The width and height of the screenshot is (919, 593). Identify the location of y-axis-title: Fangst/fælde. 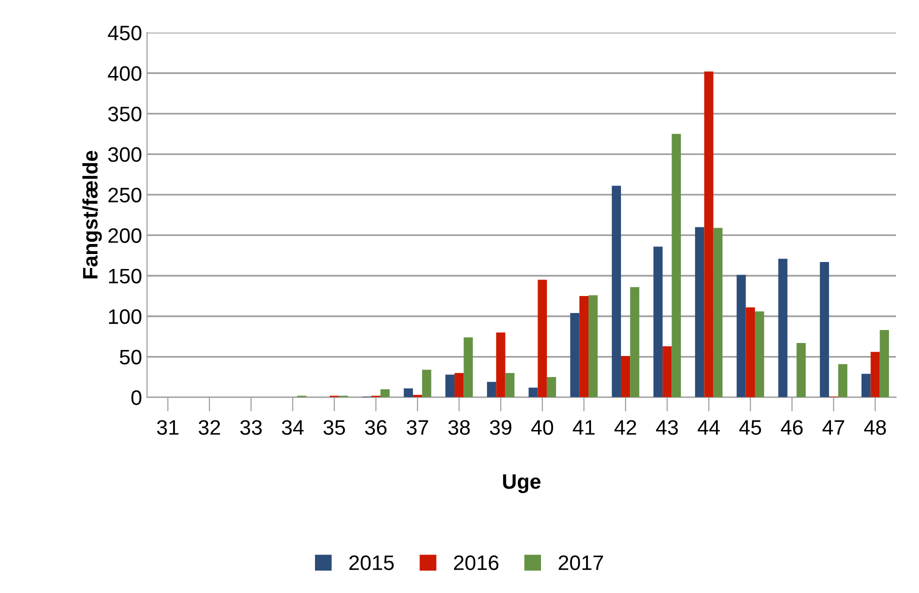
(92, 214).